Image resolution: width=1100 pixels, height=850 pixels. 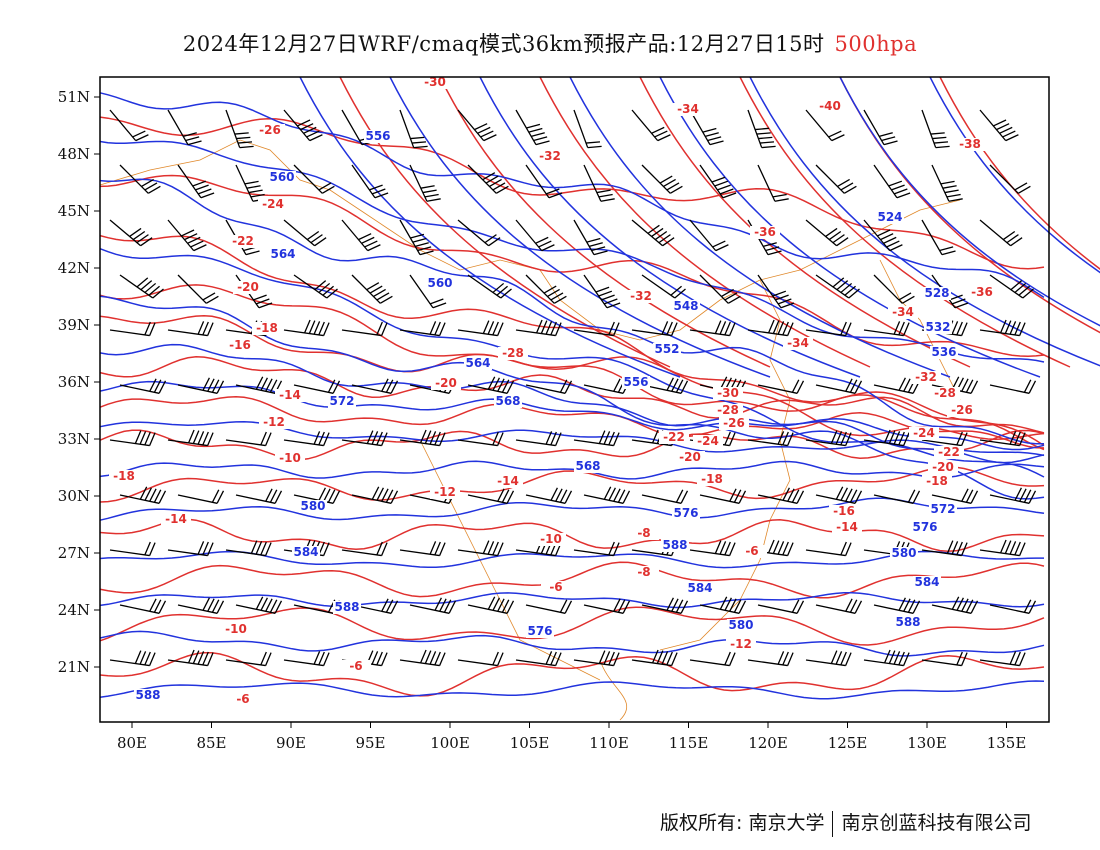 What do you see at coordinates (685, 306) in the screenshot?
I see `height-contour-label: 548` at bounding box center [685, 306].